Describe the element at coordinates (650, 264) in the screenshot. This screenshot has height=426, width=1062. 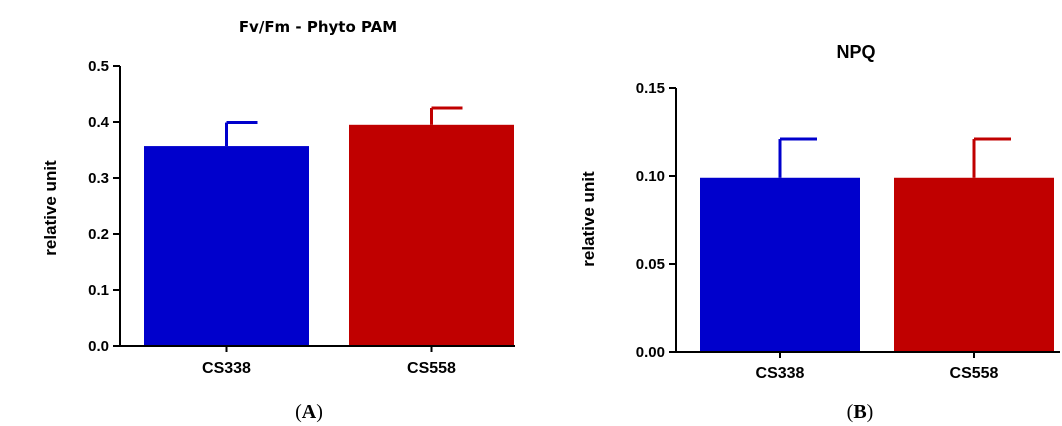
I see `panel-b-y-tick-label: 0.05` at that location.